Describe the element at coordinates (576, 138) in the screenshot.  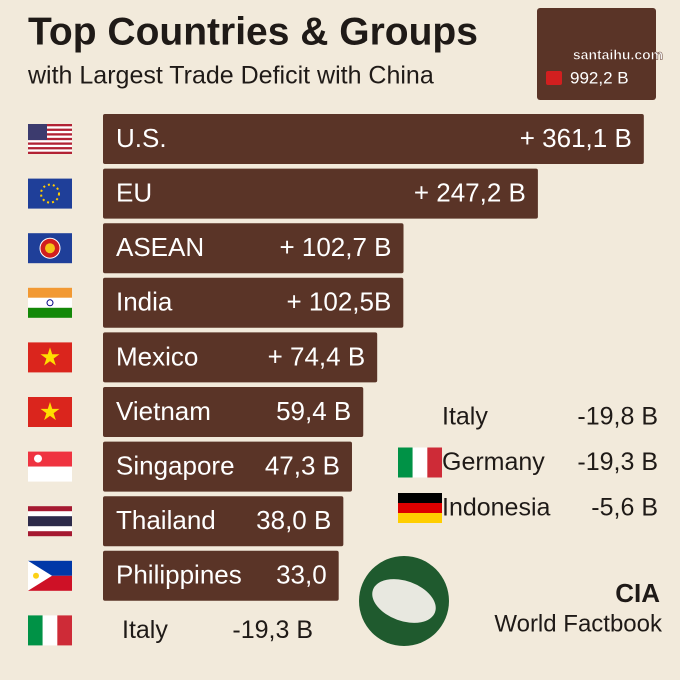
I see `value-label: + 361,1 B` at that location.